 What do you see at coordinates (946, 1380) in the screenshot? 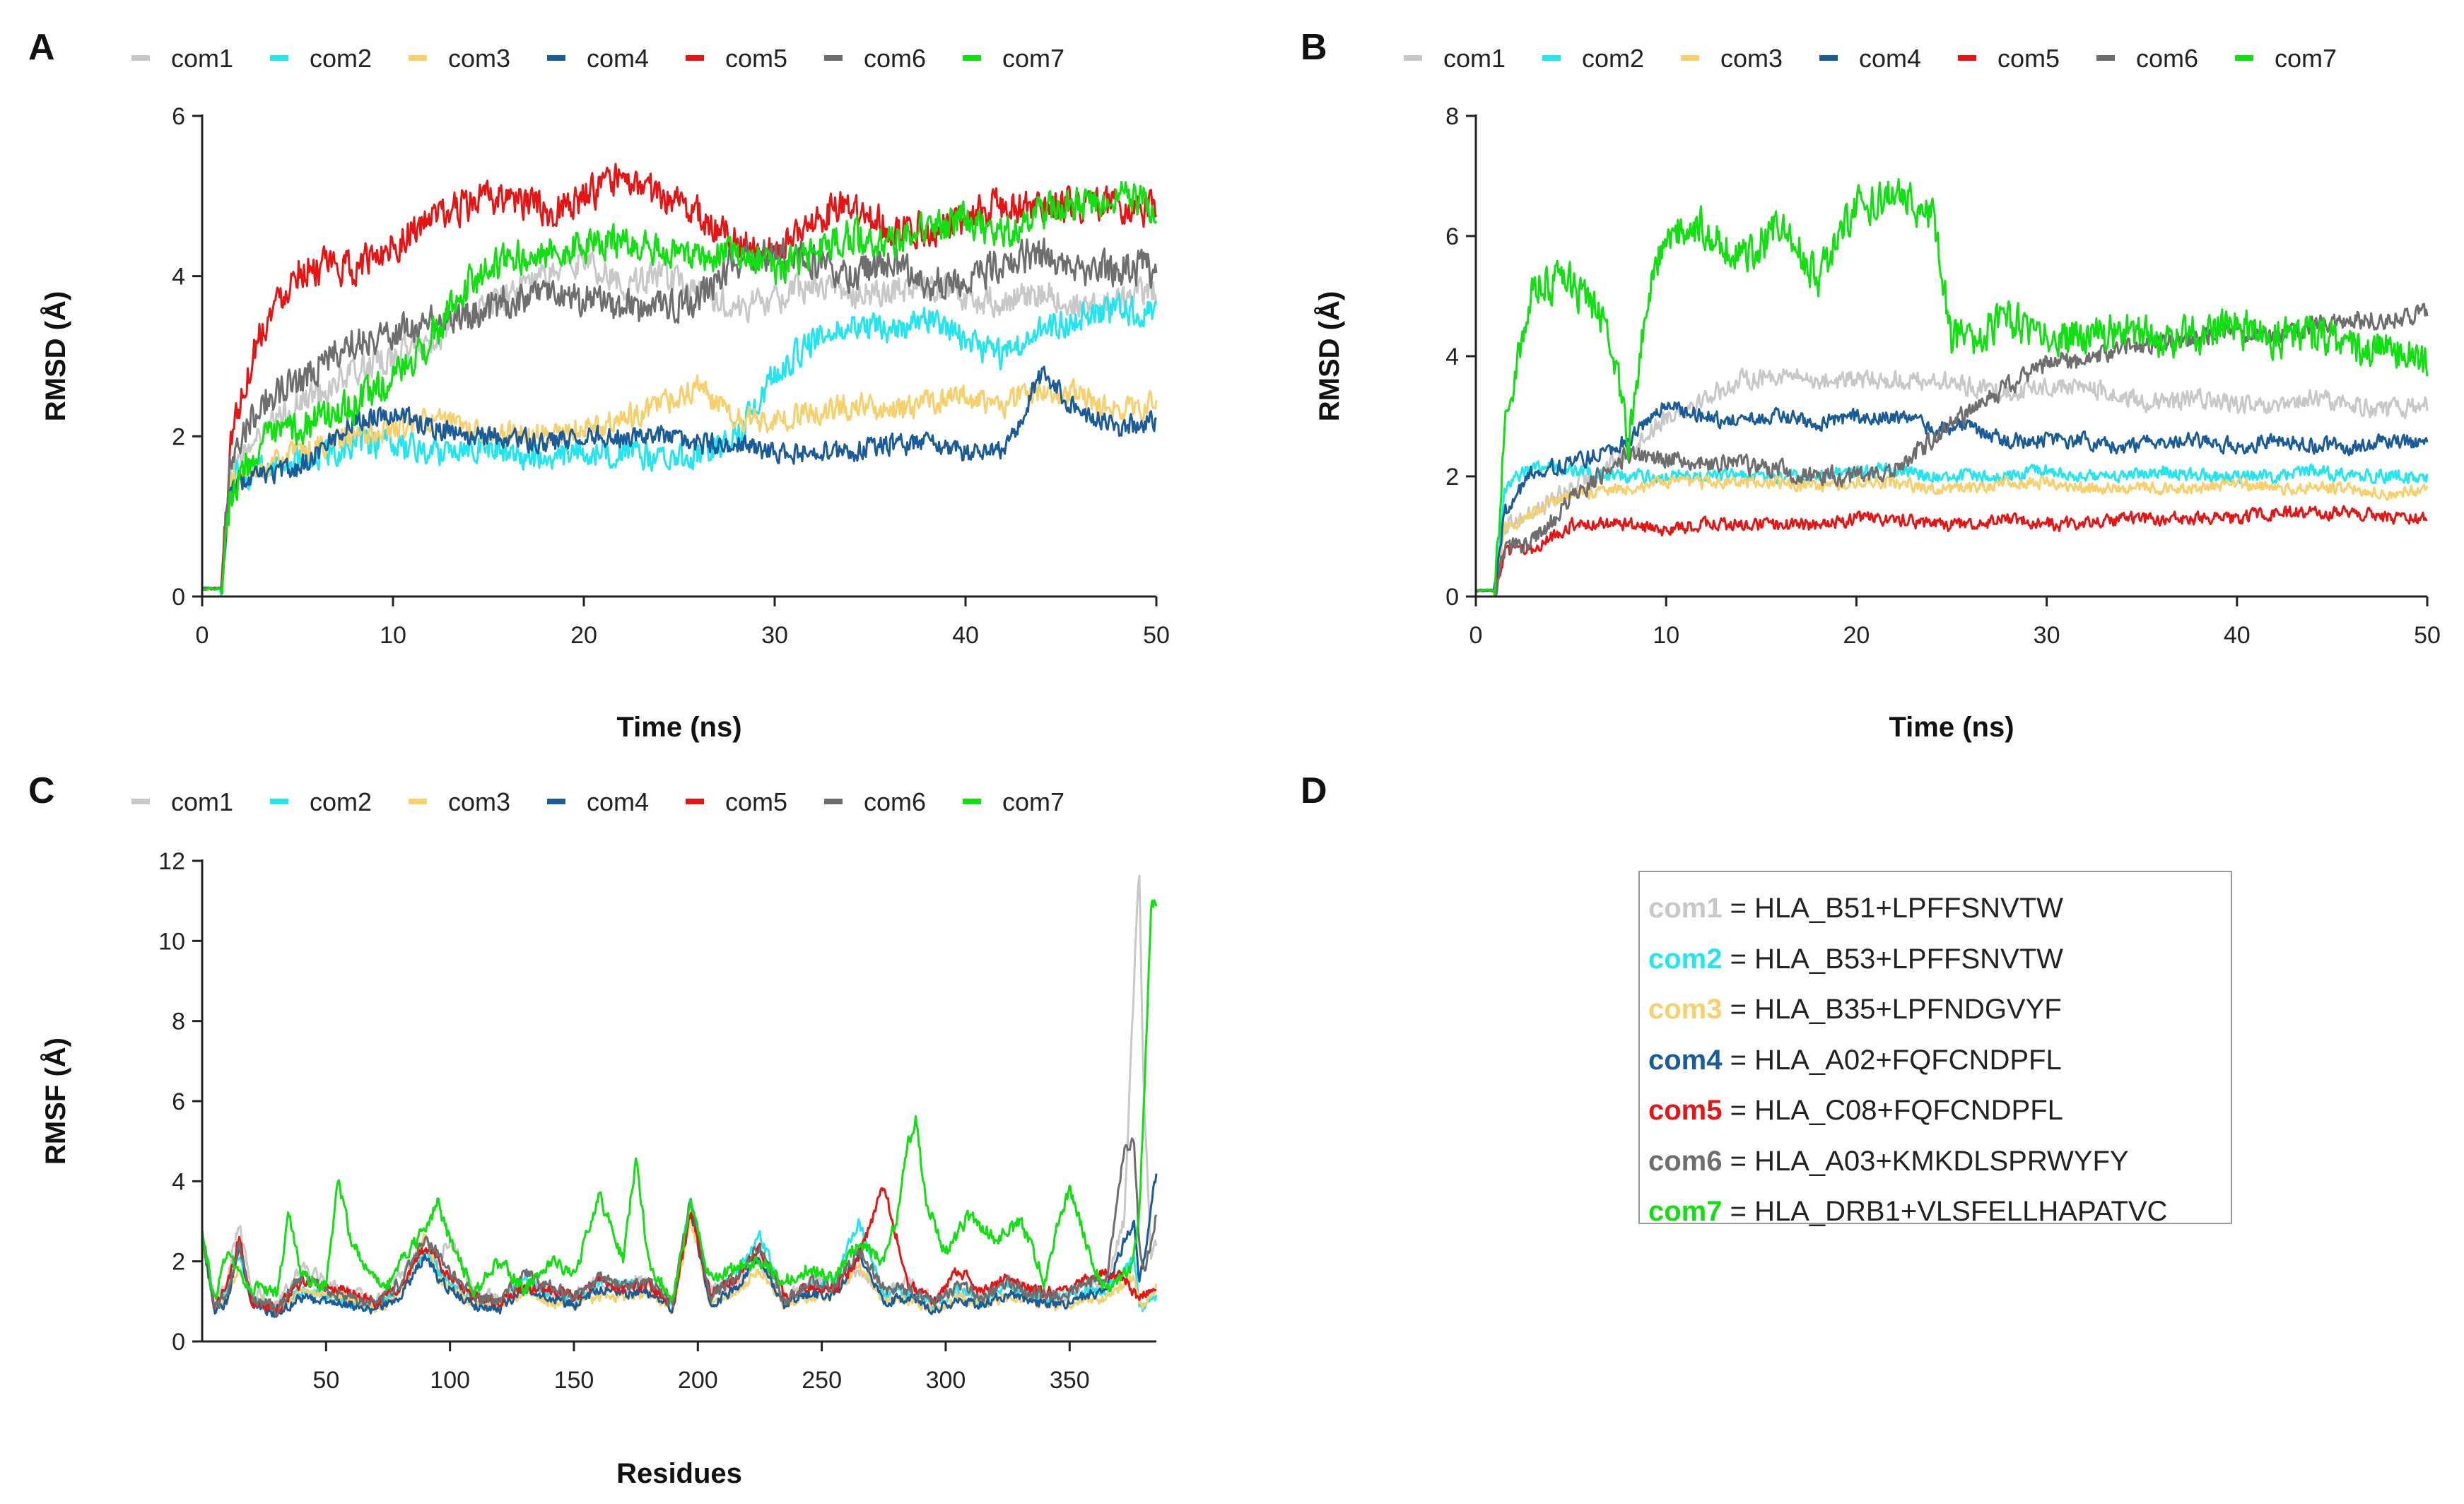
I see `x-tick-label: 300` at bounding box center [946, 1380].